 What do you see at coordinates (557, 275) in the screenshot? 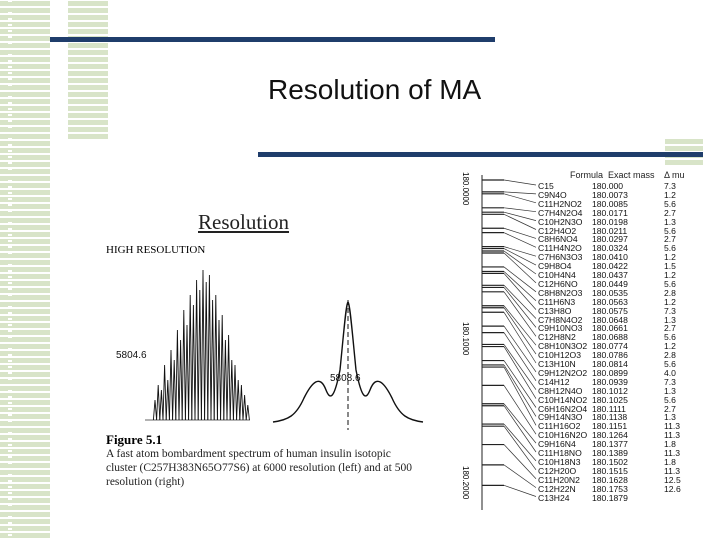
I see `formula-cell: C10H4N4` at bounding box center [557, 275].